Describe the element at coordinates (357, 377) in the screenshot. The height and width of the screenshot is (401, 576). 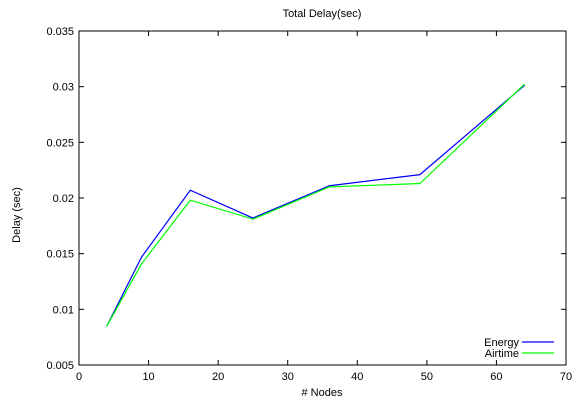
I see `x-tick-label: 40` at that location.